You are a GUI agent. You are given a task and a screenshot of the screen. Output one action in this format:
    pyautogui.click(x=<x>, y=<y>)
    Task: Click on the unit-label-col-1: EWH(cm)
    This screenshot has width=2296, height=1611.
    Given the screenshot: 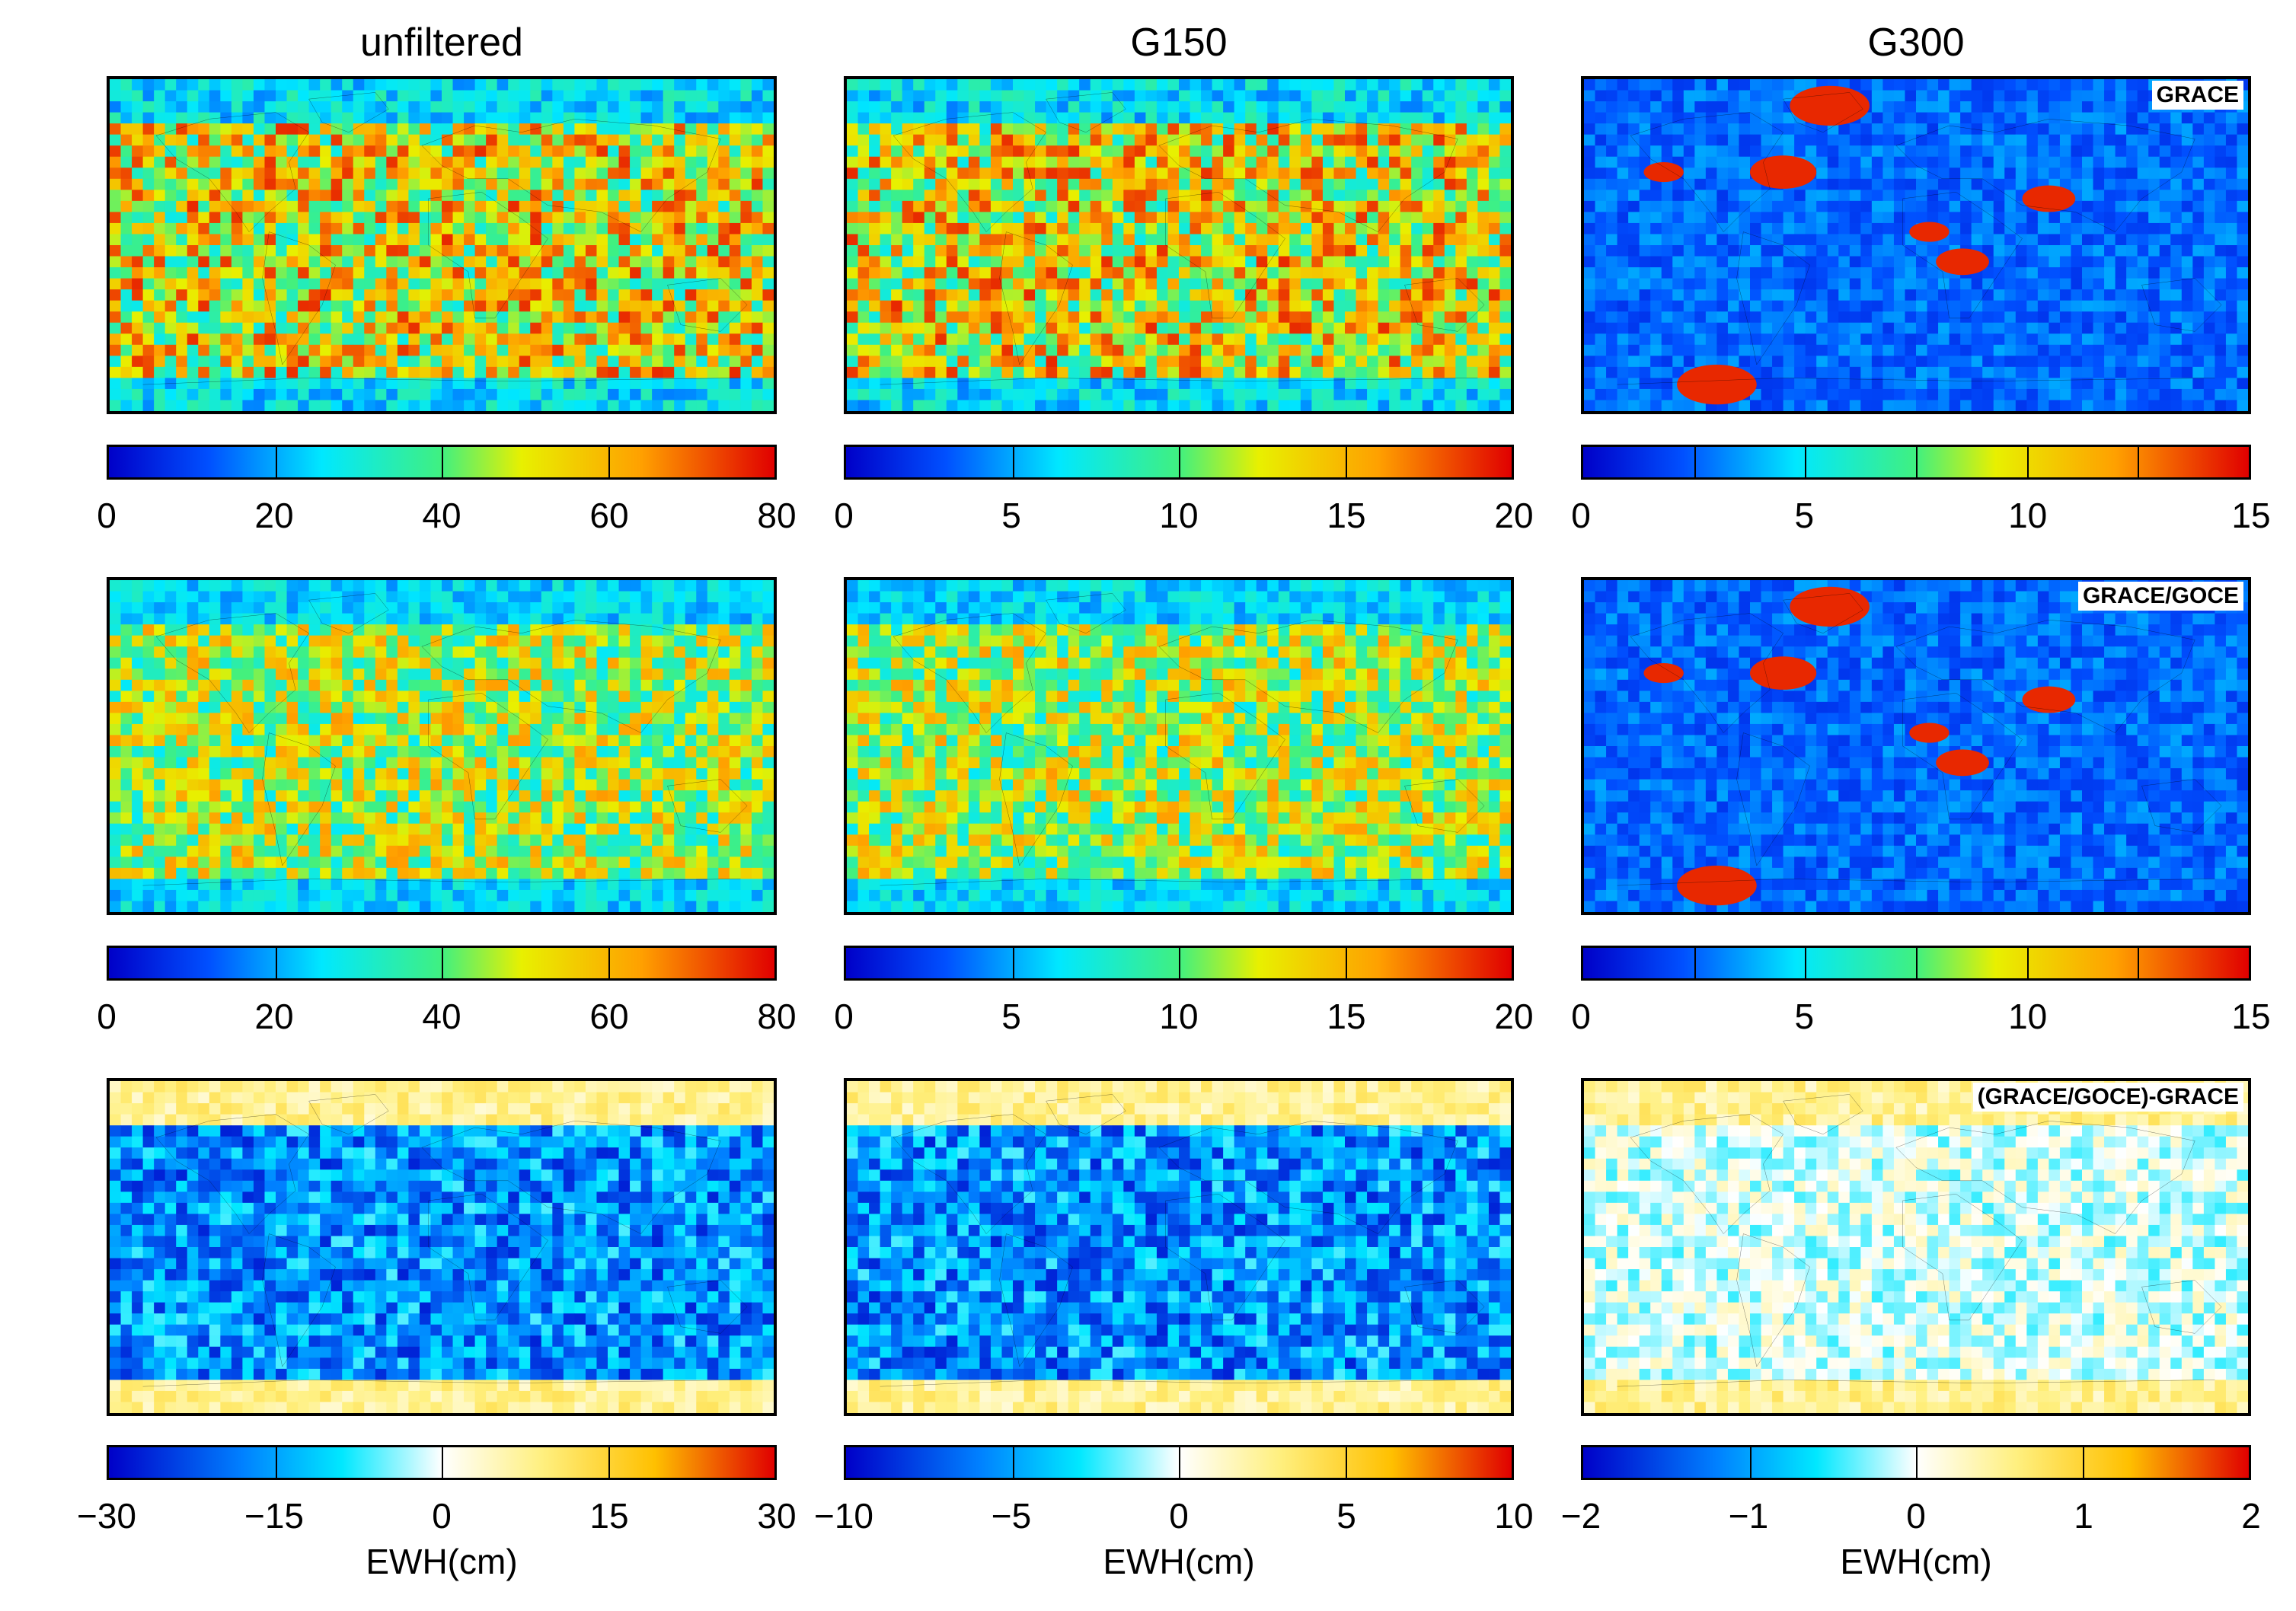 What is the action you would take?
    pyautogui.click(x=442, y=1561)
    